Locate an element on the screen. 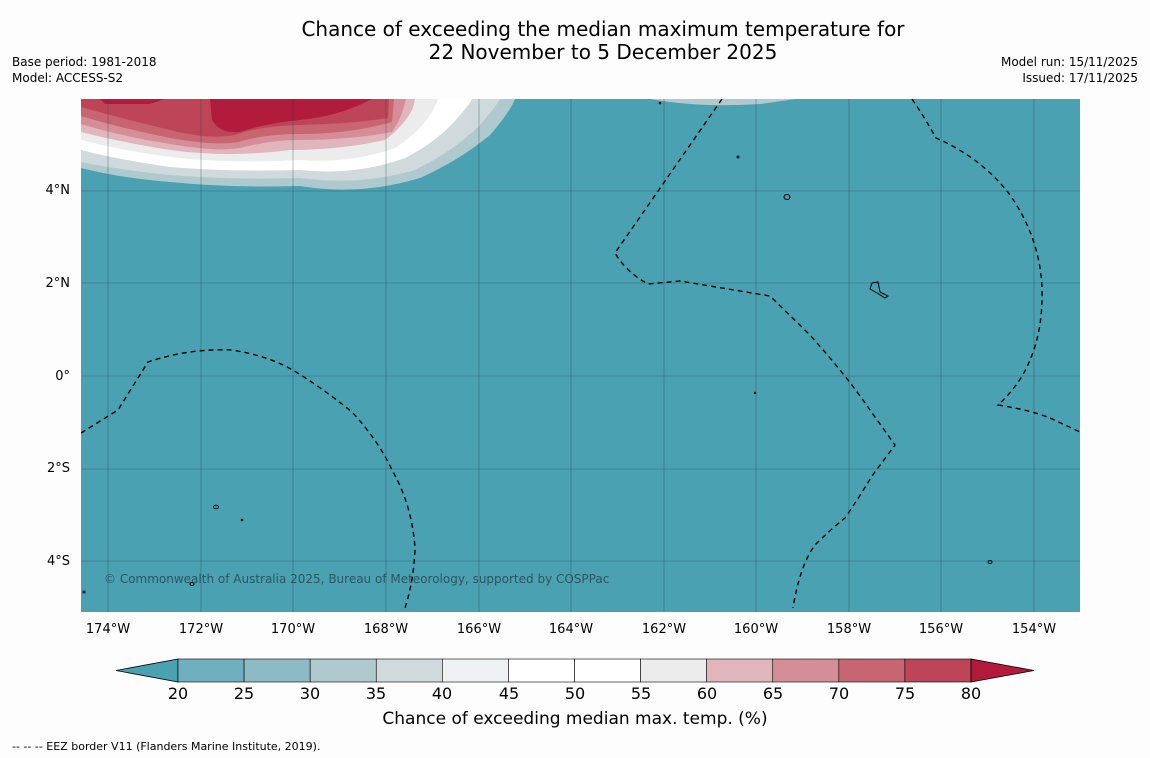 The image size is (1150, 758). lon-label-168w: 168°W is located at coordinates (386, 629).